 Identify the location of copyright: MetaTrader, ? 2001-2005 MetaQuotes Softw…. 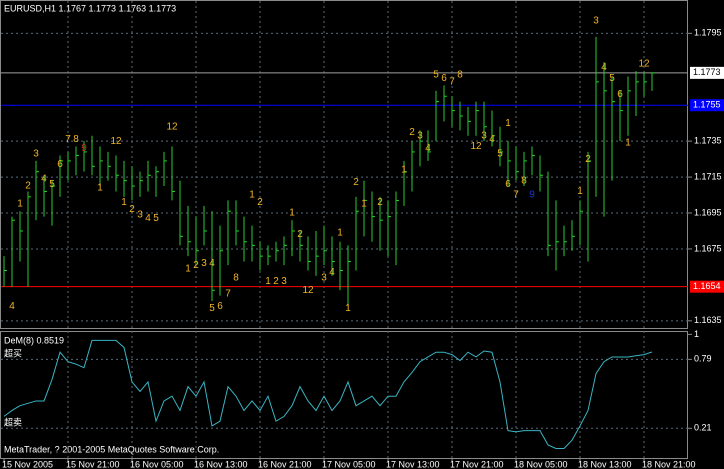
(111, 449).